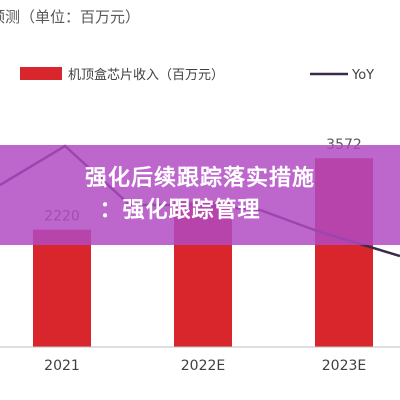 This screenshot has height=400, width=400. I want to click on legend-bar-label: 机顶盒芯片收入（百万元）, so click(146, 75).